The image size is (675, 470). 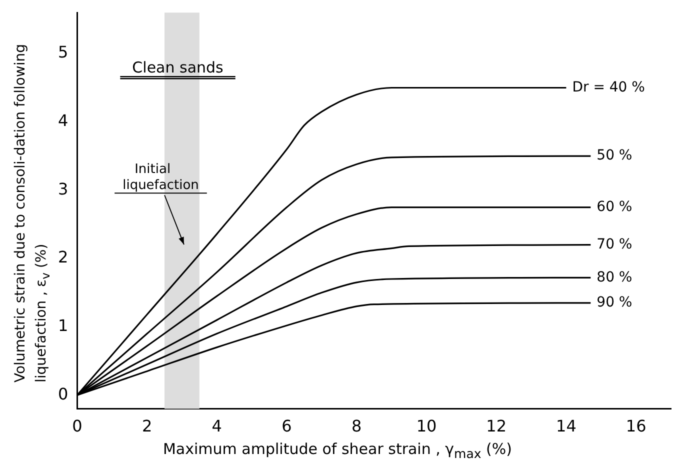 What do you see at coordinates (178, 67) in the screenshot?
I see `annotation: Clean sands` at bounding box center [178, 67].